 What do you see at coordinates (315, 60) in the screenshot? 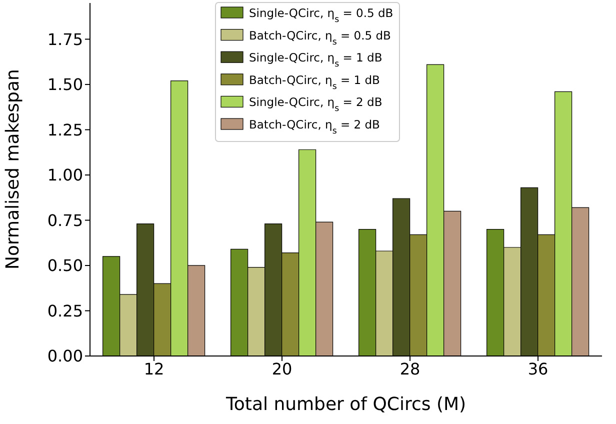
I see `legend-label: Single-QCirc, η$_{s}$ = 1 dB` at bounding box center [315, 60].